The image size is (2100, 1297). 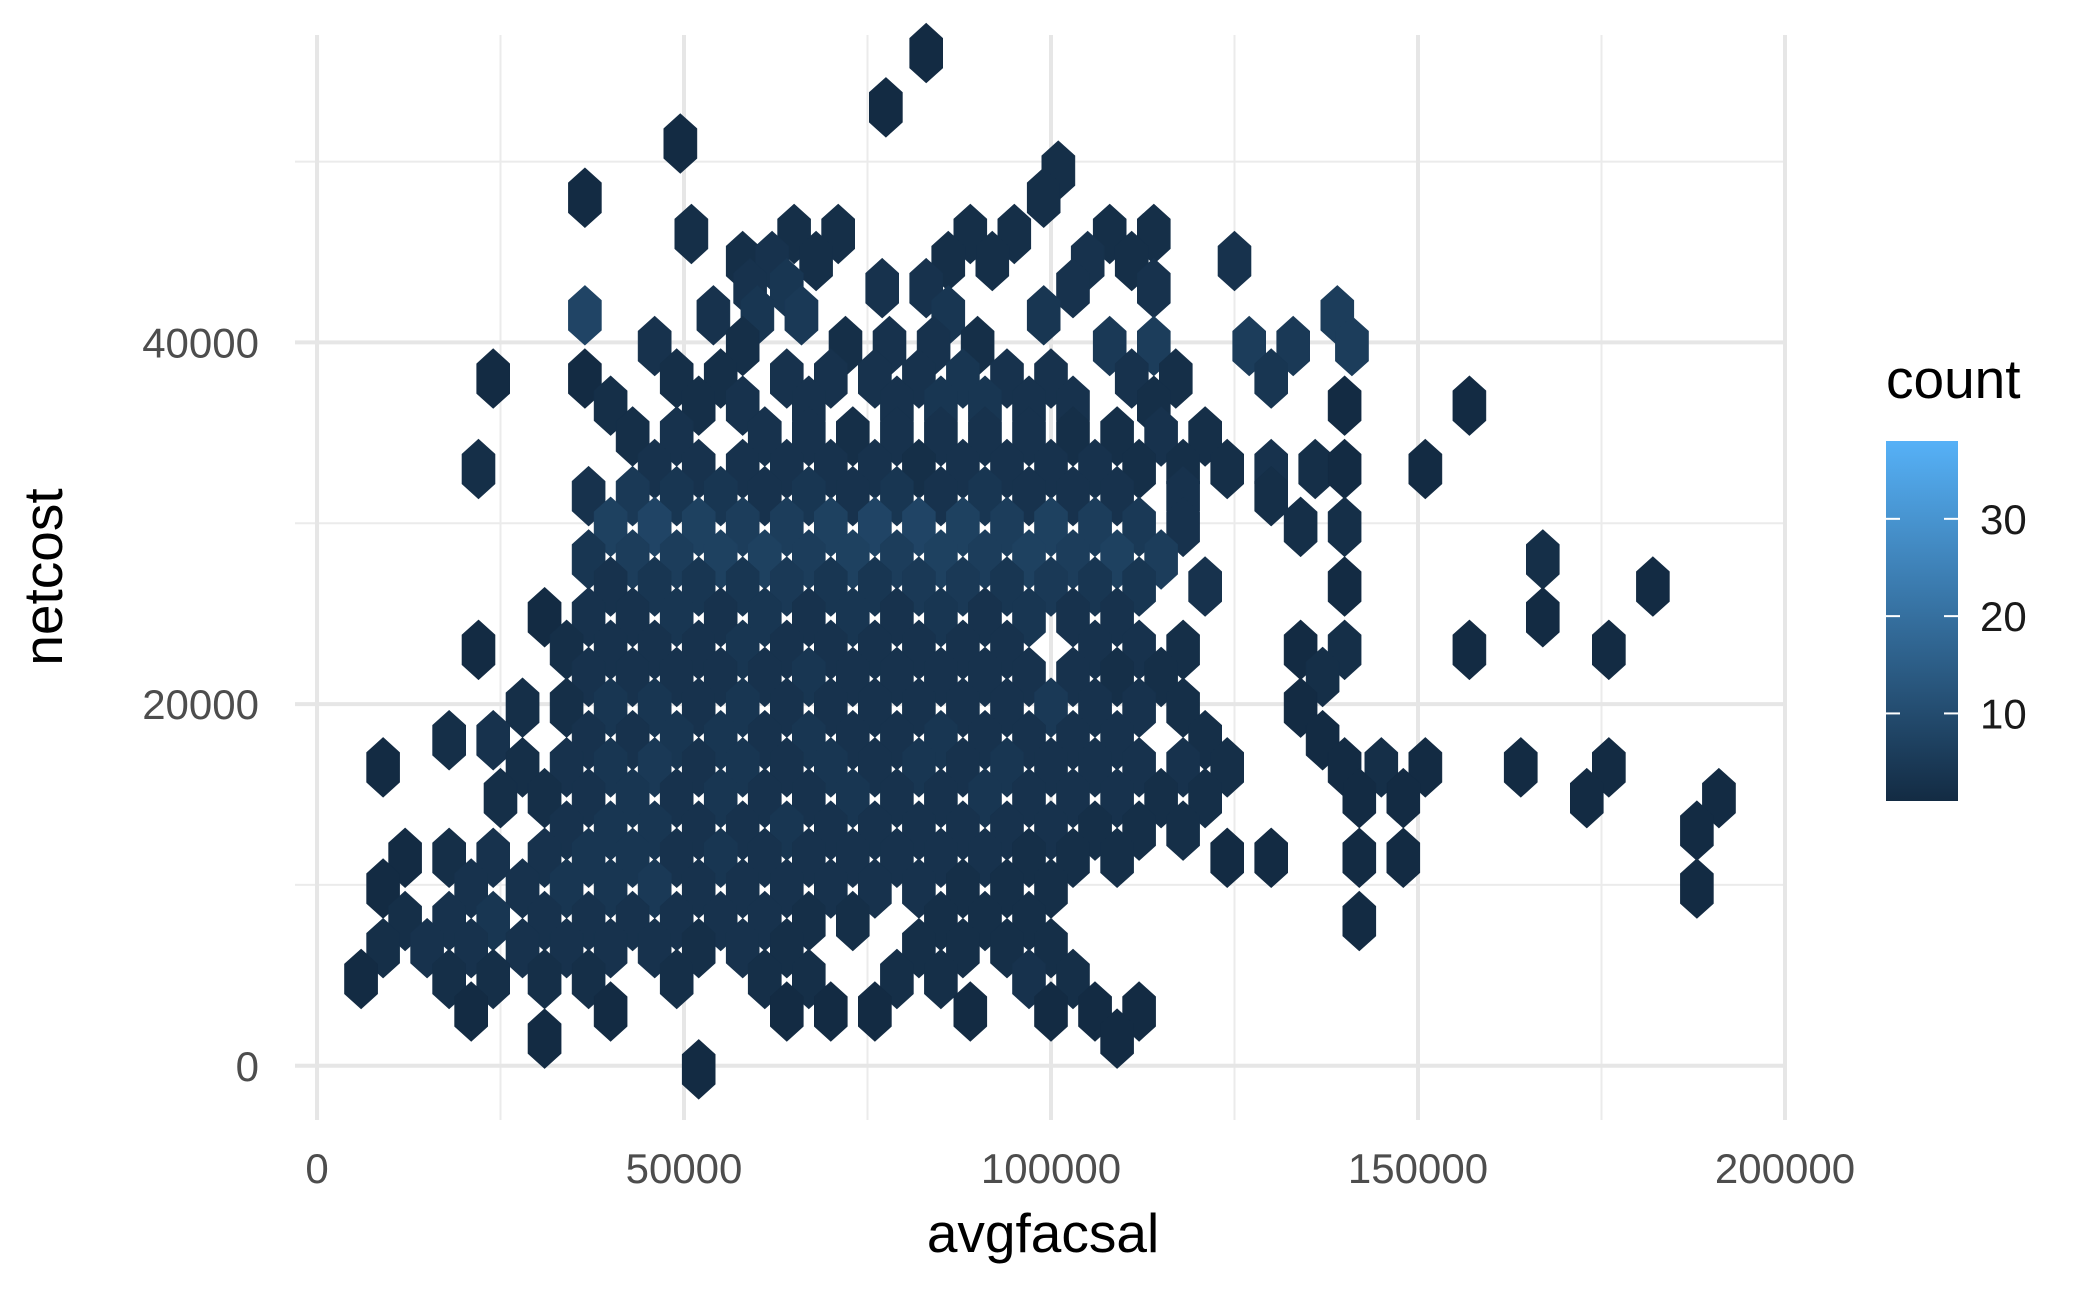 I want to click on x-tick-label: 100000, so click(x=1051, y=1168).